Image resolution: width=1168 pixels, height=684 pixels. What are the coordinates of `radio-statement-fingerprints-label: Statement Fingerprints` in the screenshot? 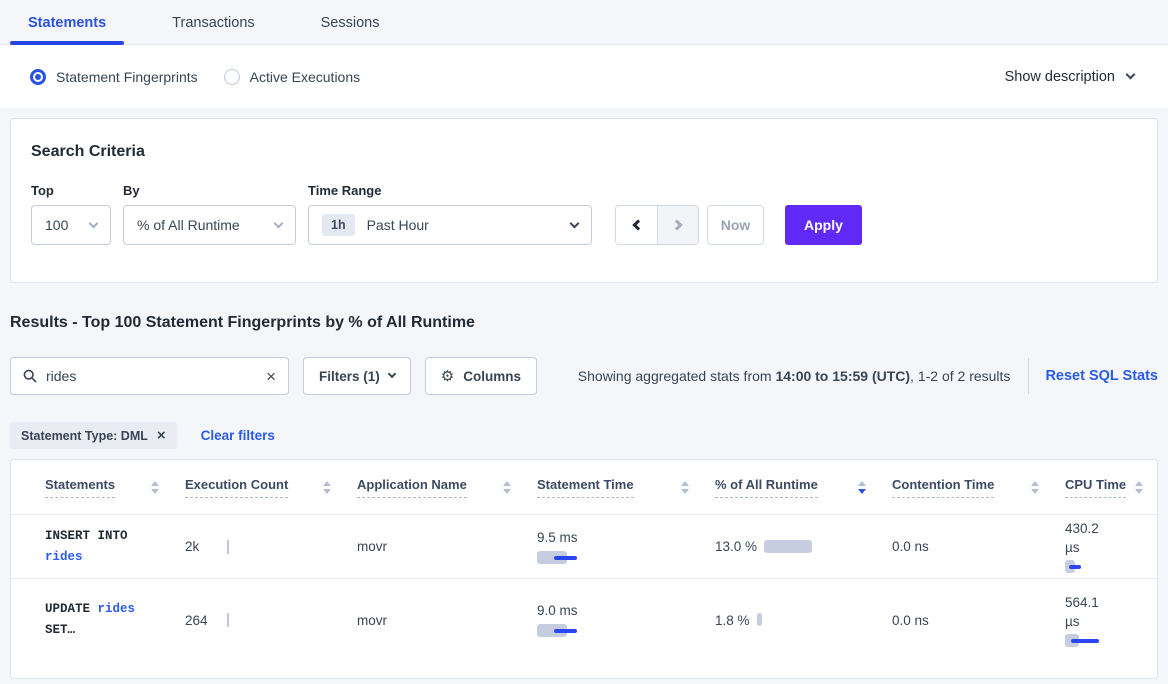 It's located at (127, 76).